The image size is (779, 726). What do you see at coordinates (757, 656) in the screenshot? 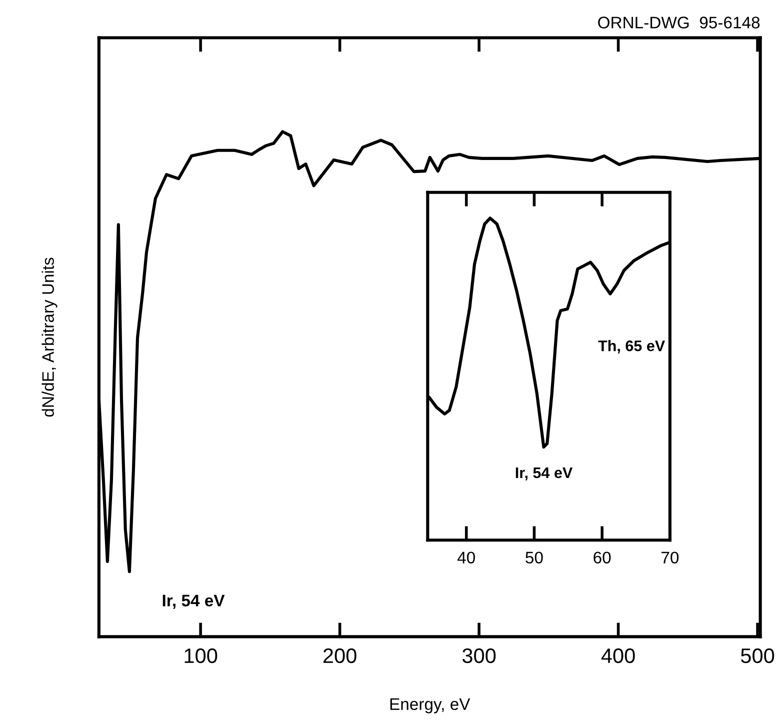
I see `x-tick-label: 500` at bounding box center [757, 656].